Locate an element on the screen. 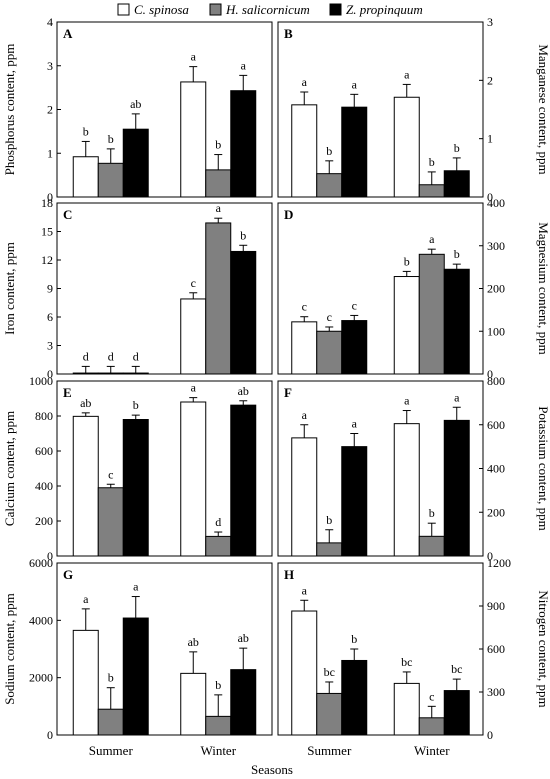  significance-letter: bc is located at coordinates (456, 669).